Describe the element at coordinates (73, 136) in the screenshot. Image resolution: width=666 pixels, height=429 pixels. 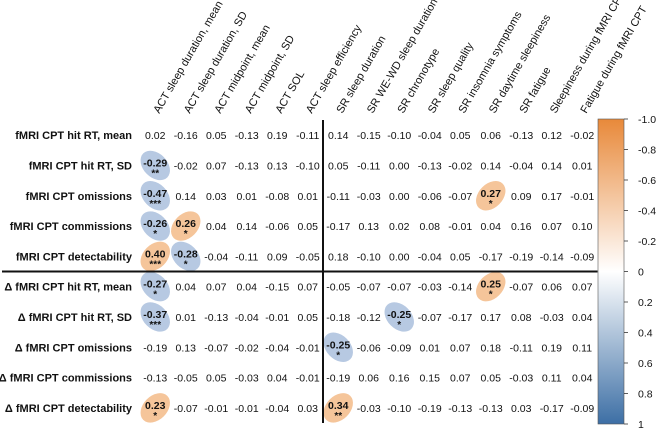
I see `row-label: fMRI CPT hit RT, mean` at that location.